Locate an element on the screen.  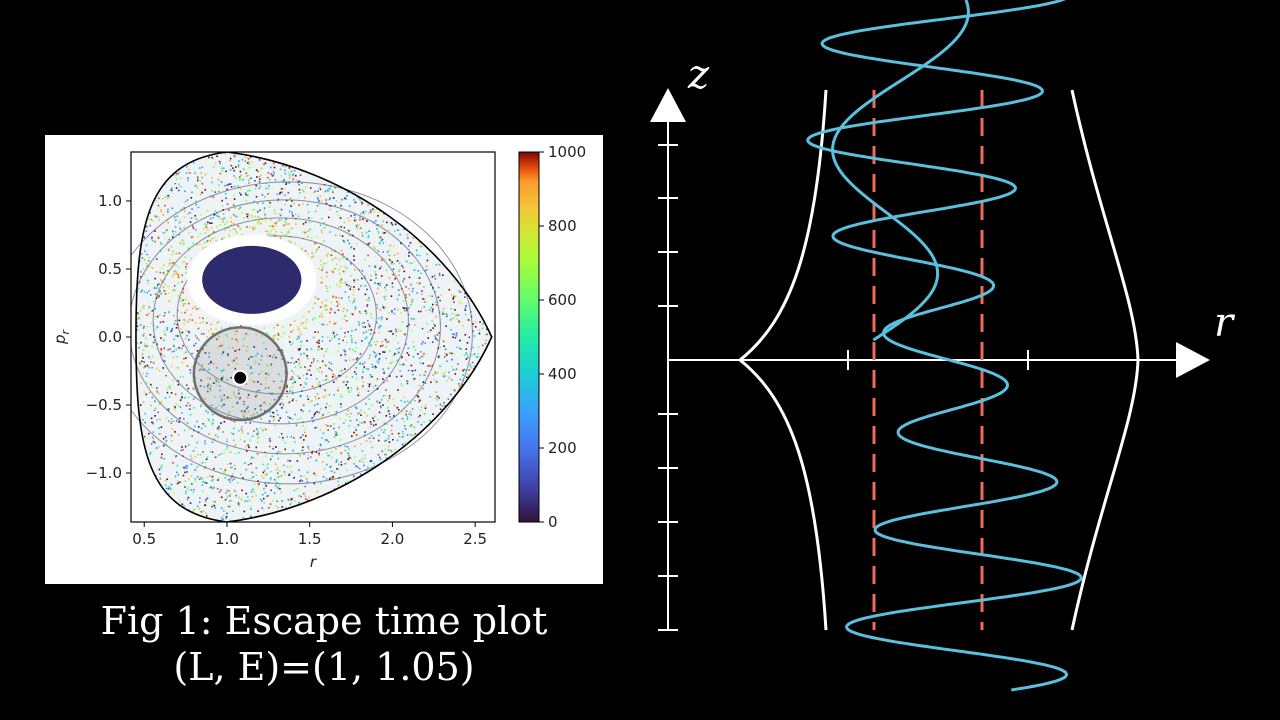
y-axis-label: pr is located at coordinates (61, 337).